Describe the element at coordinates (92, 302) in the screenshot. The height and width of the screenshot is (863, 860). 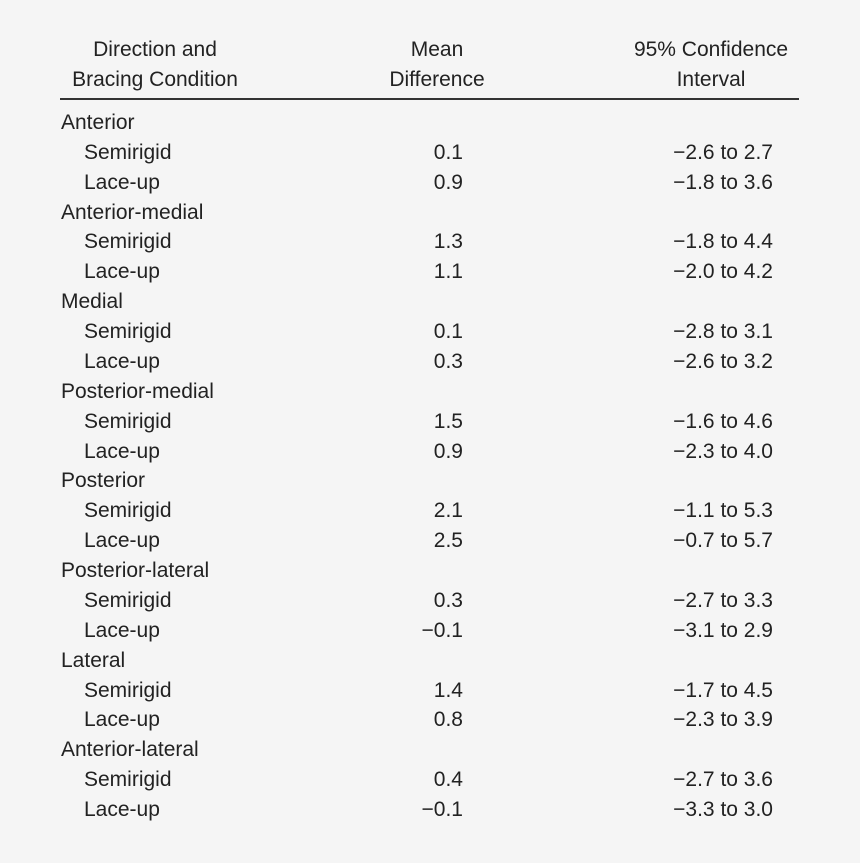
I see `group-label: Medial` at that location.